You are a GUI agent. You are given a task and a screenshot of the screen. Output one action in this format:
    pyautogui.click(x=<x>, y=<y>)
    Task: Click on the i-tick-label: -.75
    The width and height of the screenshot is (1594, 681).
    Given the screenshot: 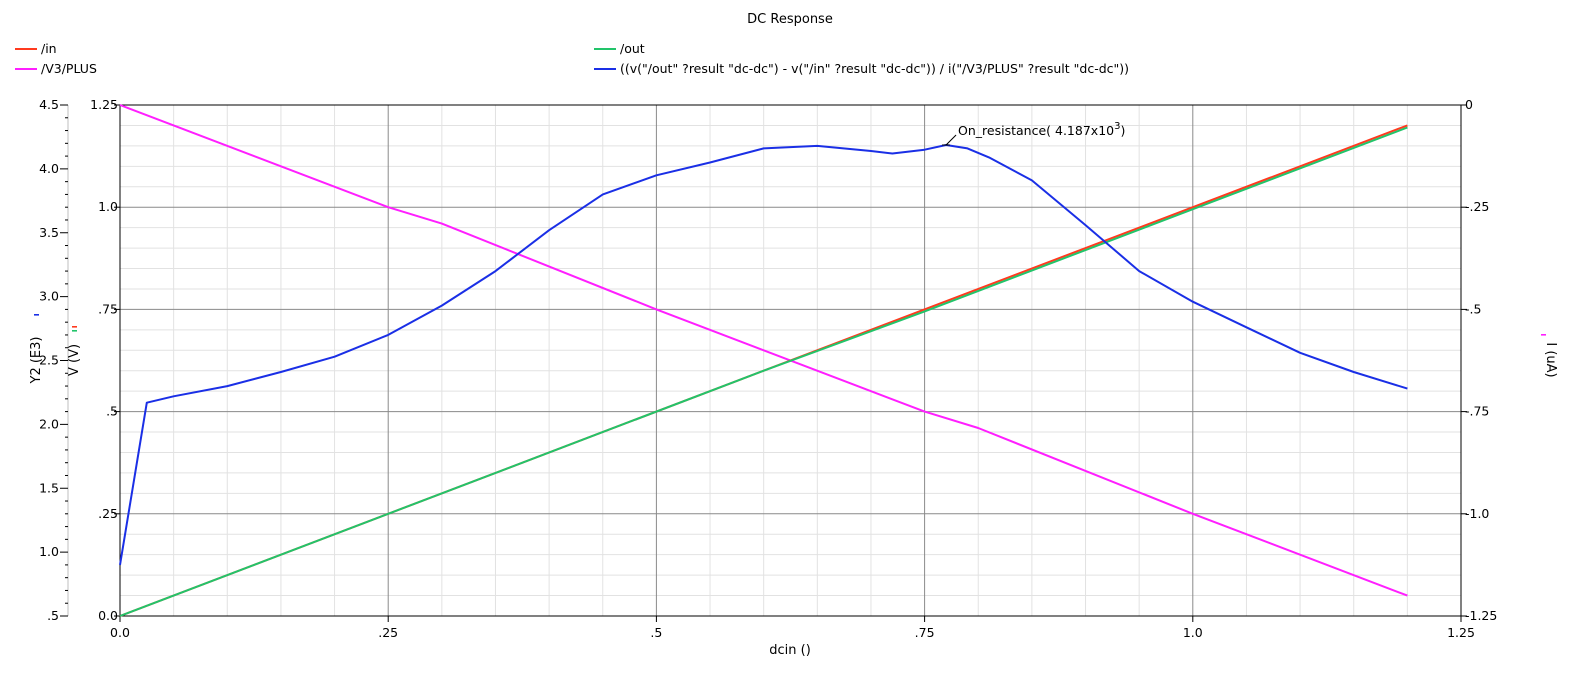 What is the action you would take?
    pyautogui.click(x=1477, y=411)
    